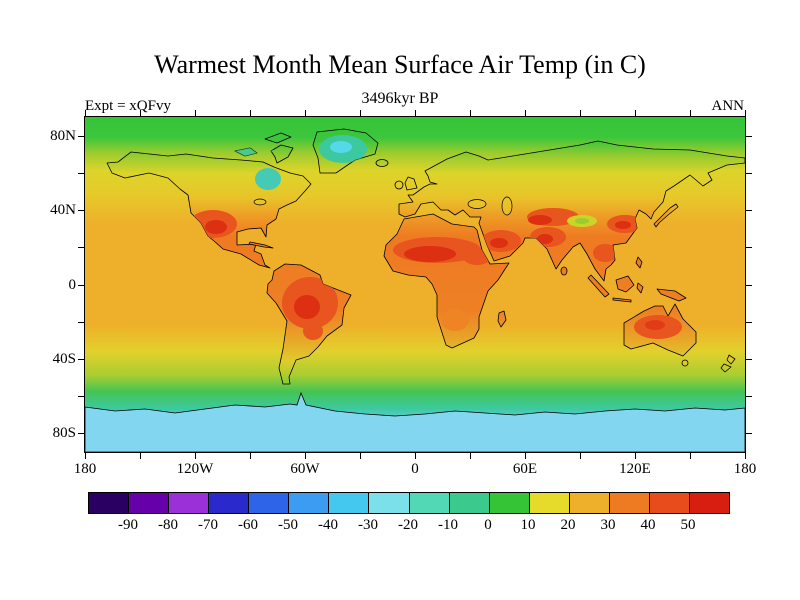 Image resolution: width=800 pixels, height=600 pixels. What do you see at coordinates (408, 525) in the screenshot?
I see `colorbar-tick-label: -20` at bounding box center [408, 525].